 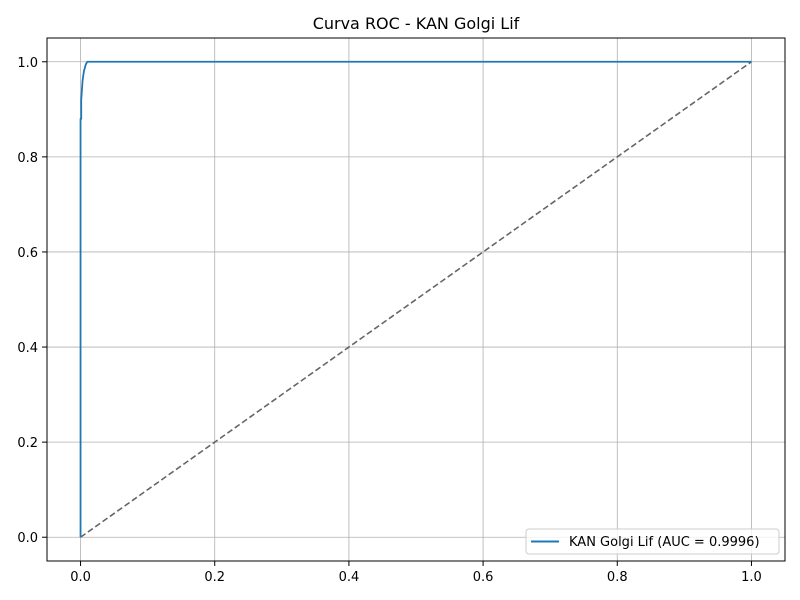 What do you see at coordinates (80, 577) in the screenshot?
I see `x-tick-label: 0.0` at bounding box center [80, 577].